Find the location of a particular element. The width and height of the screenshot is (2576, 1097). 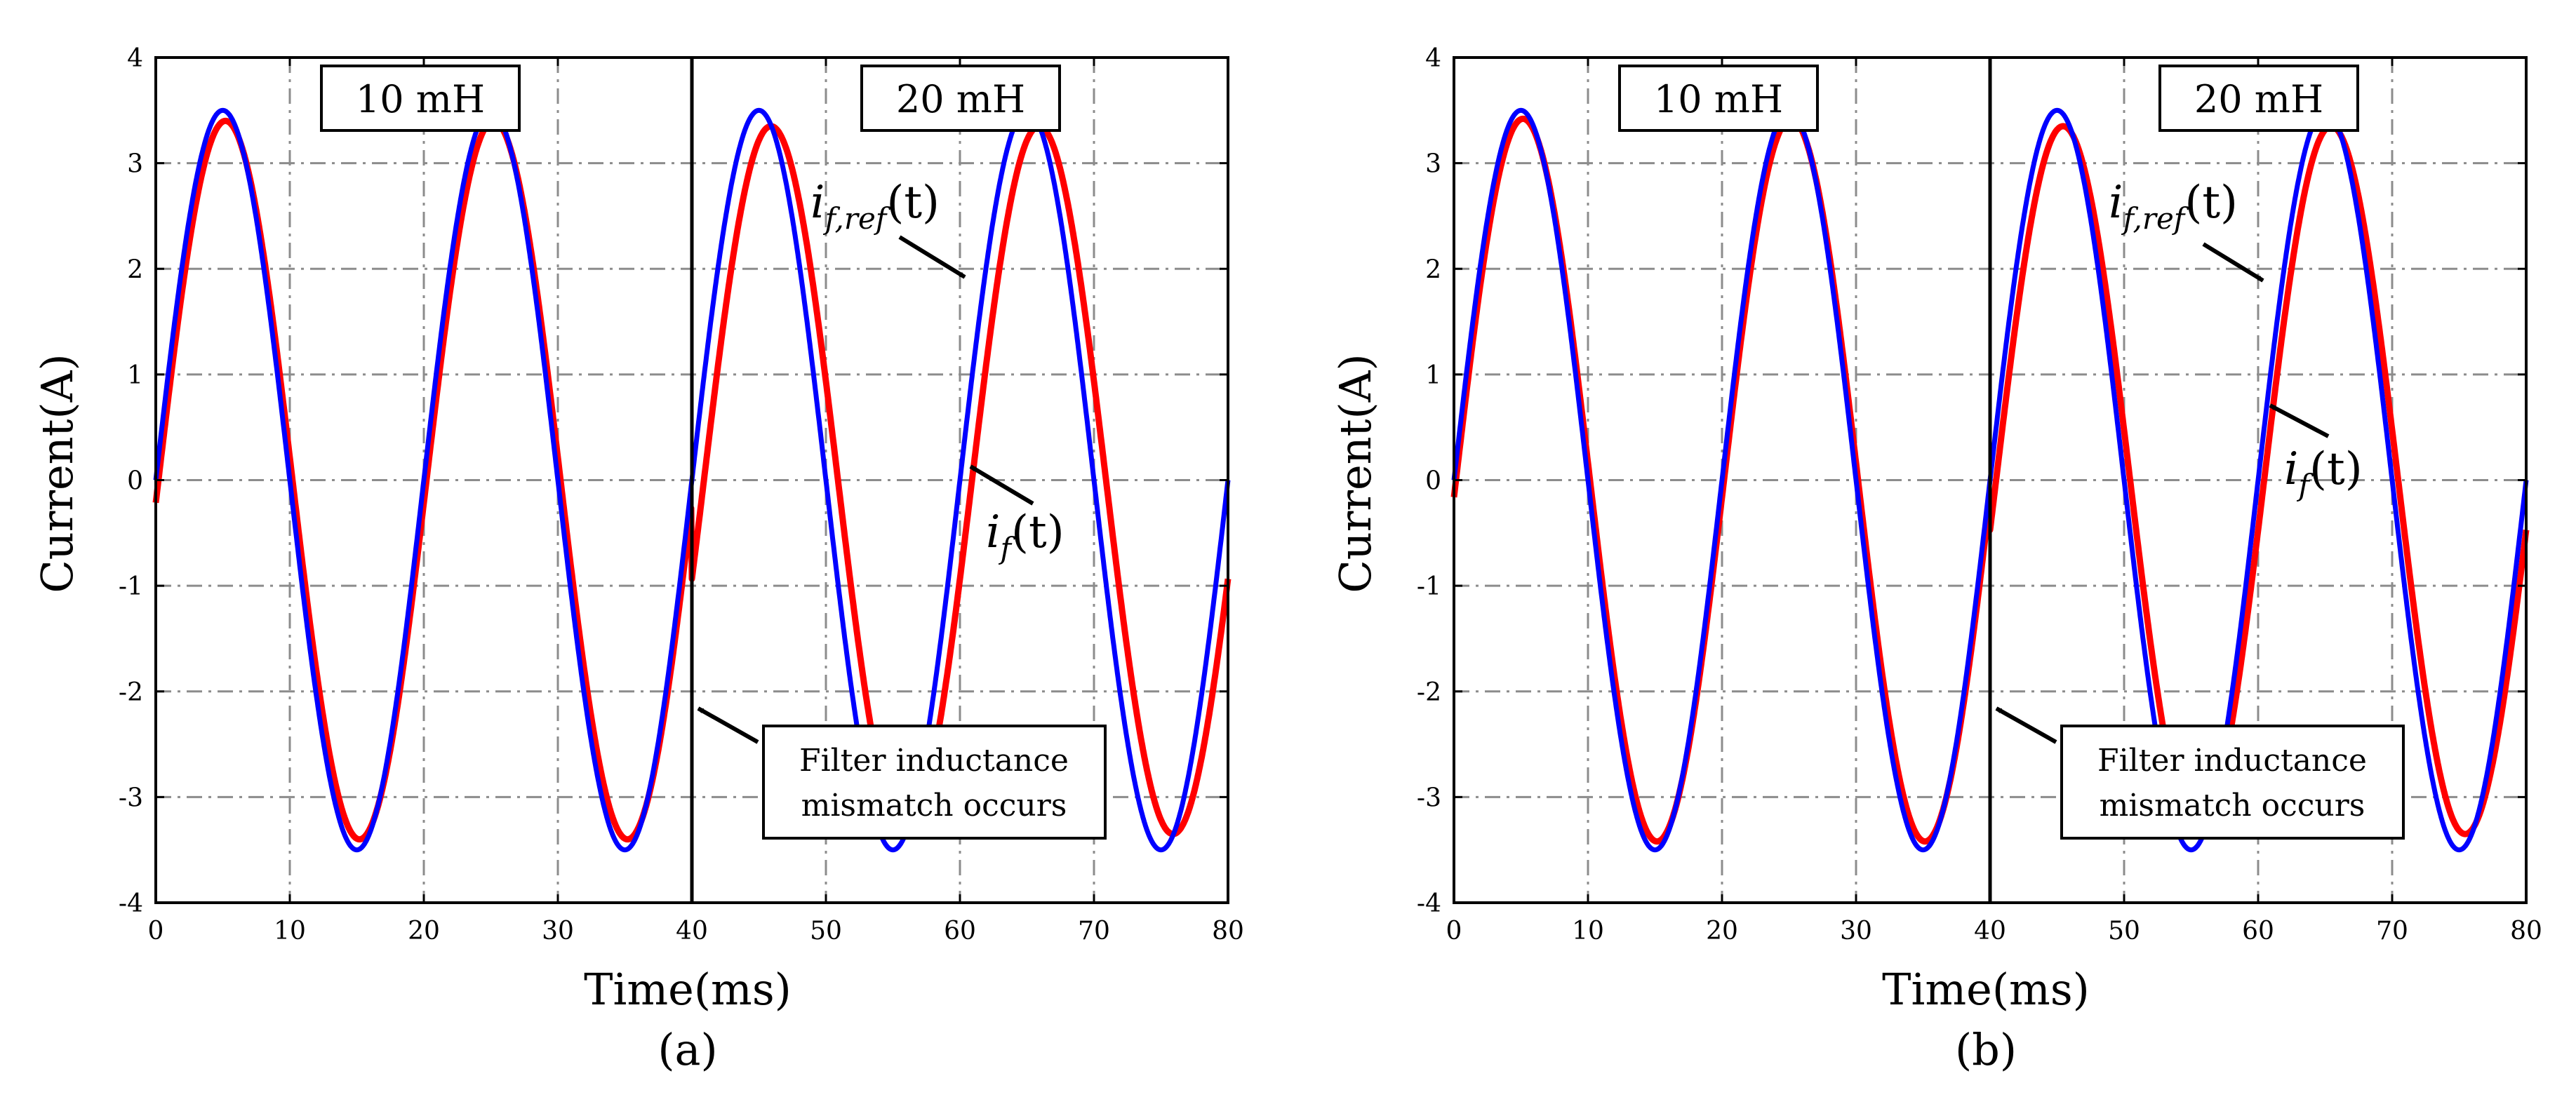

measured-label-a: if(t) is located at coordinates (1017, 514).